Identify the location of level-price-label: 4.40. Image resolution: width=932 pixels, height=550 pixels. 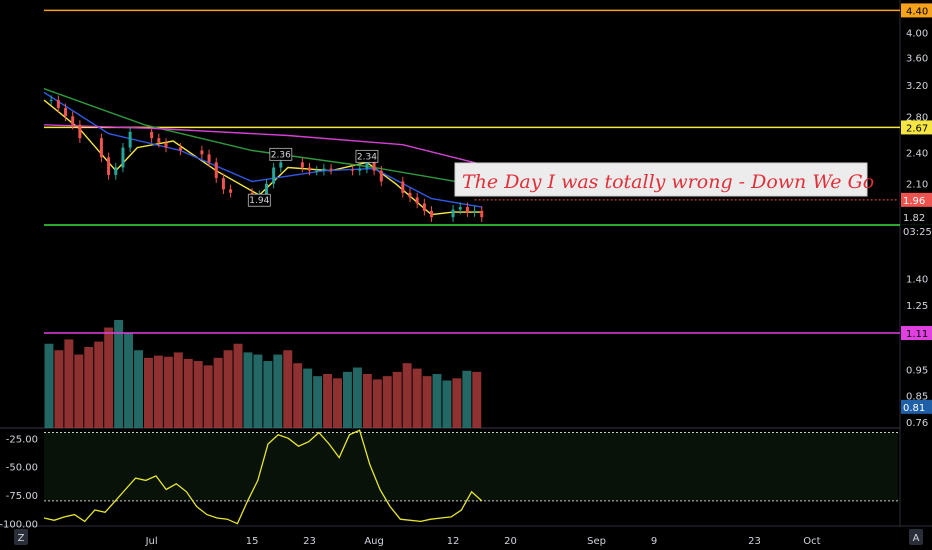
(917, 11).